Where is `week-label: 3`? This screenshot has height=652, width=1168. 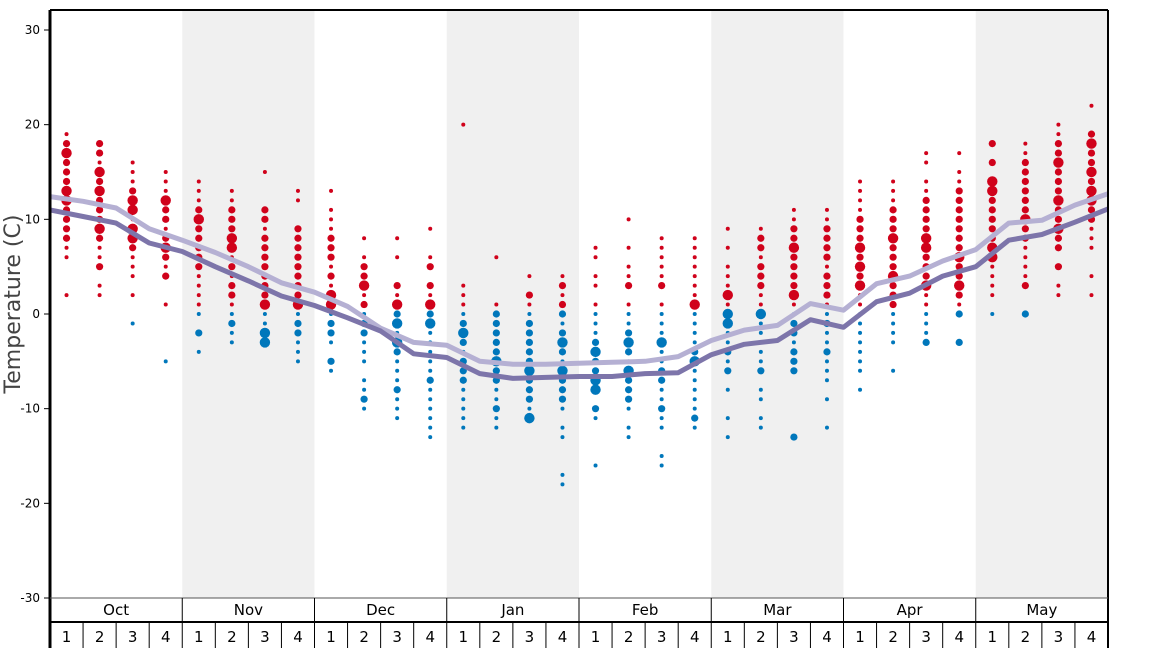 week-label: 3 is located at coordinates (397, 637).